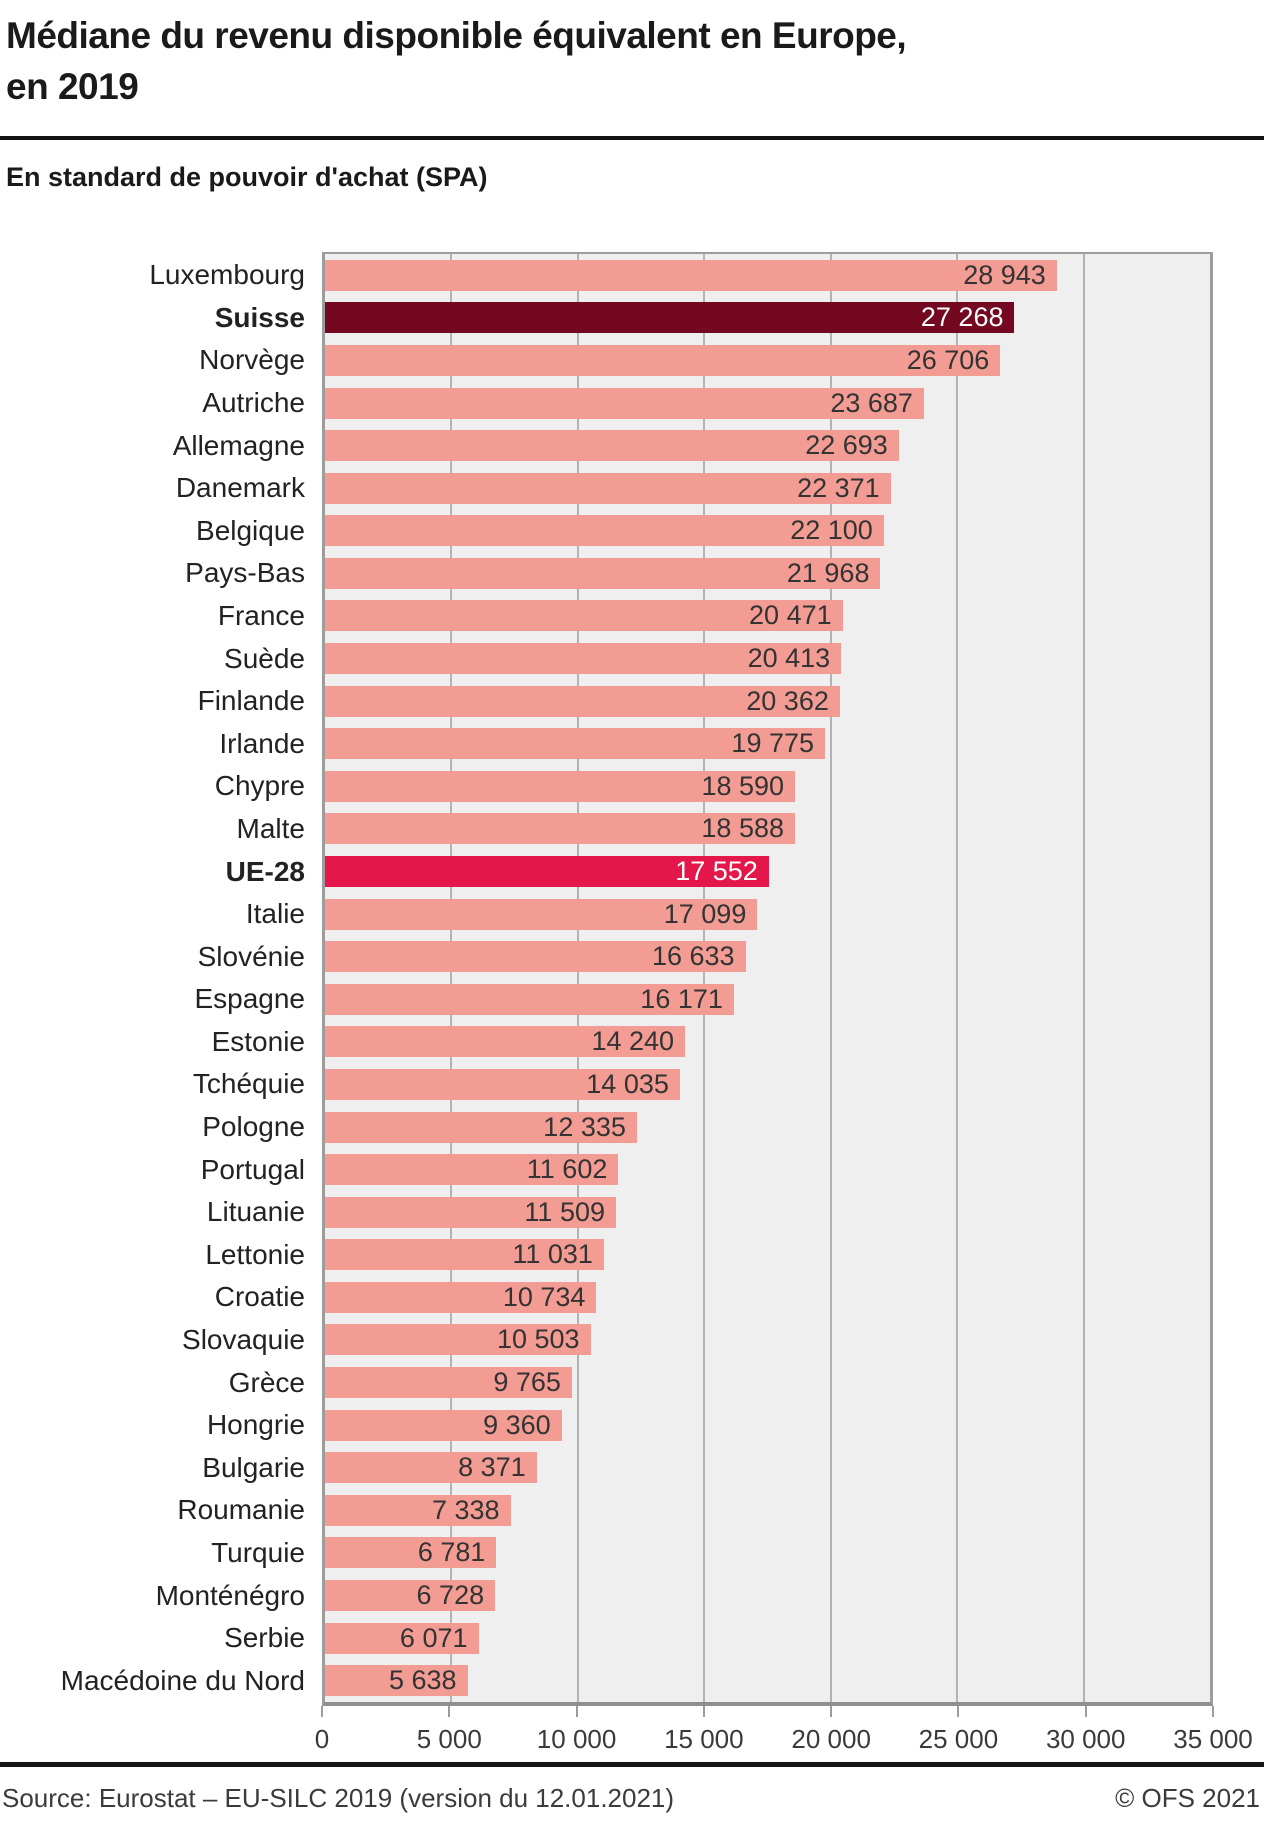 This screenshot has width=1264, height=1822. I want to click on bar-value-label: 10 503, so click(538, 1339).